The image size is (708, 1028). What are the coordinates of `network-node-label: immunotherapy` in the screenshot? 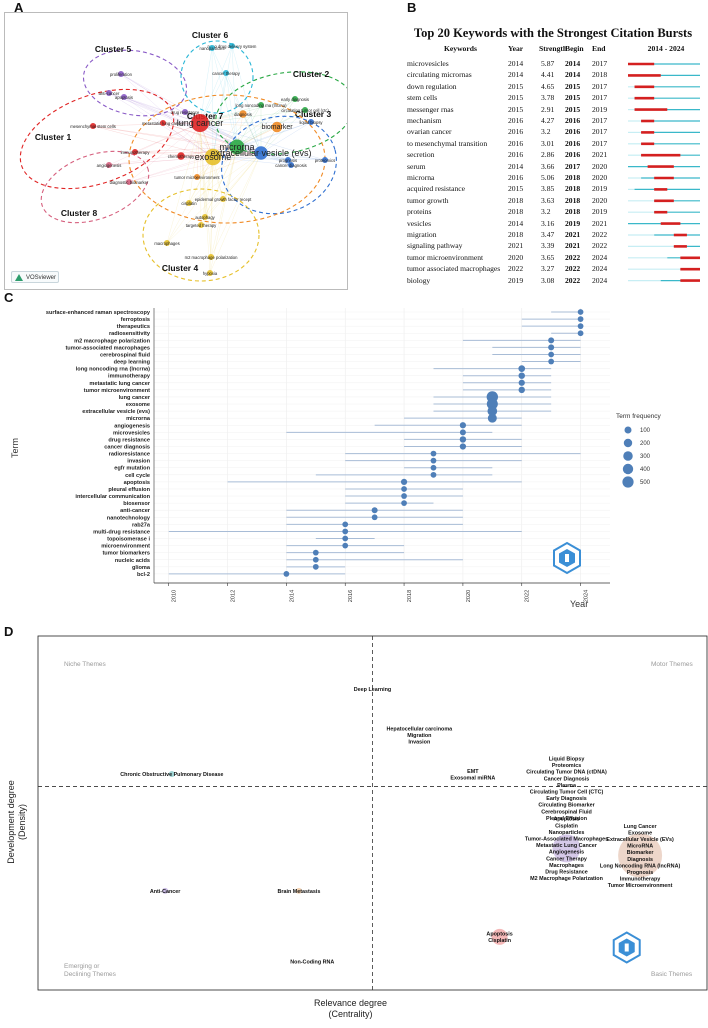 It's located at (136, 152).